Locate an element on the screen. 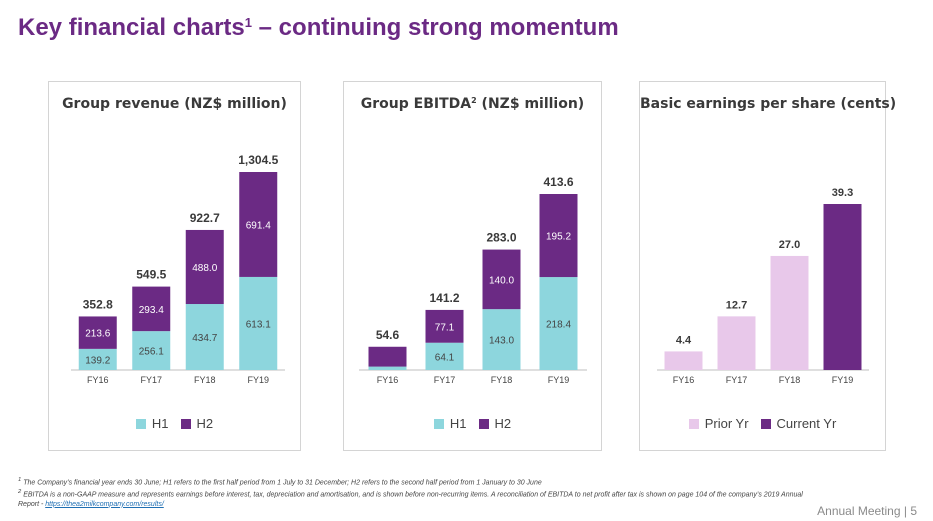  segment-label: 143.0 is located at coordinates (501, 341).